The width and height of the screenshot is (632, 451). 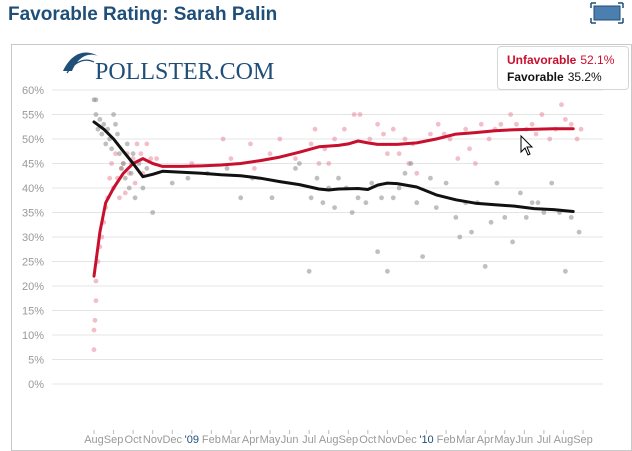 What do you see at coordinates (33, 312) in the screenshot?
I see `y-tick-label: 15%` at bounding box center [33, 312].